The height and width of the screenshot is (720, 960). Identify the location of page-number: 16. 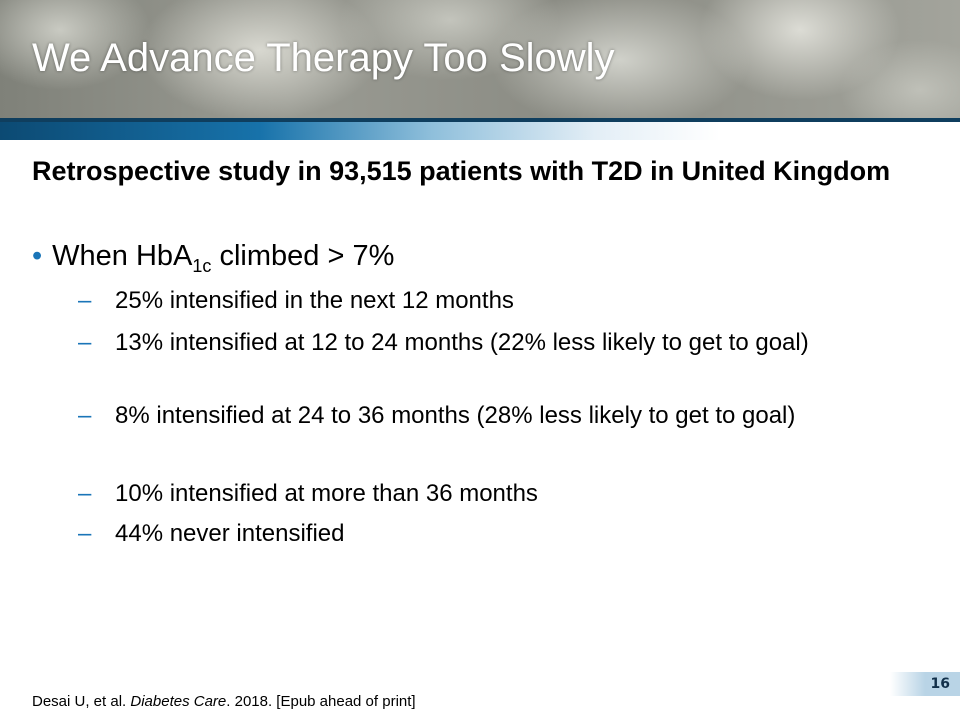
(925, 684).